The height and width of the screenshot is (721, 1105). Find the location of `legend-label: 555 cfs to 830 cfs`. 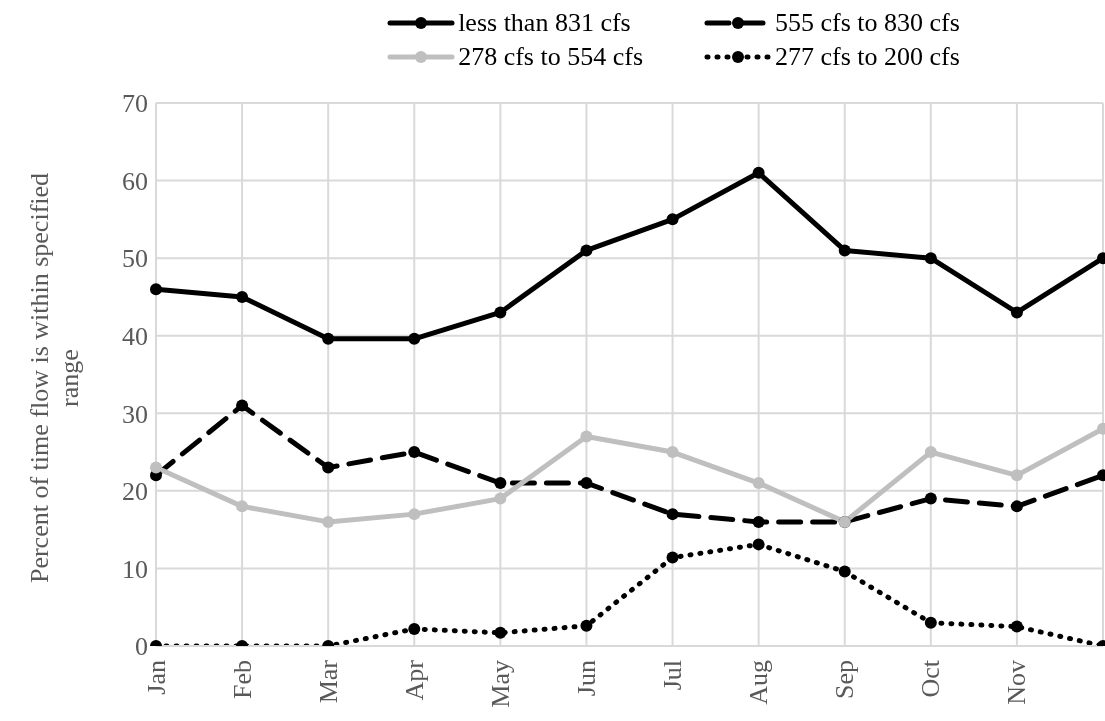

legend-label: 555 cfs to 830 cfs is located at coordinates (867, 23).